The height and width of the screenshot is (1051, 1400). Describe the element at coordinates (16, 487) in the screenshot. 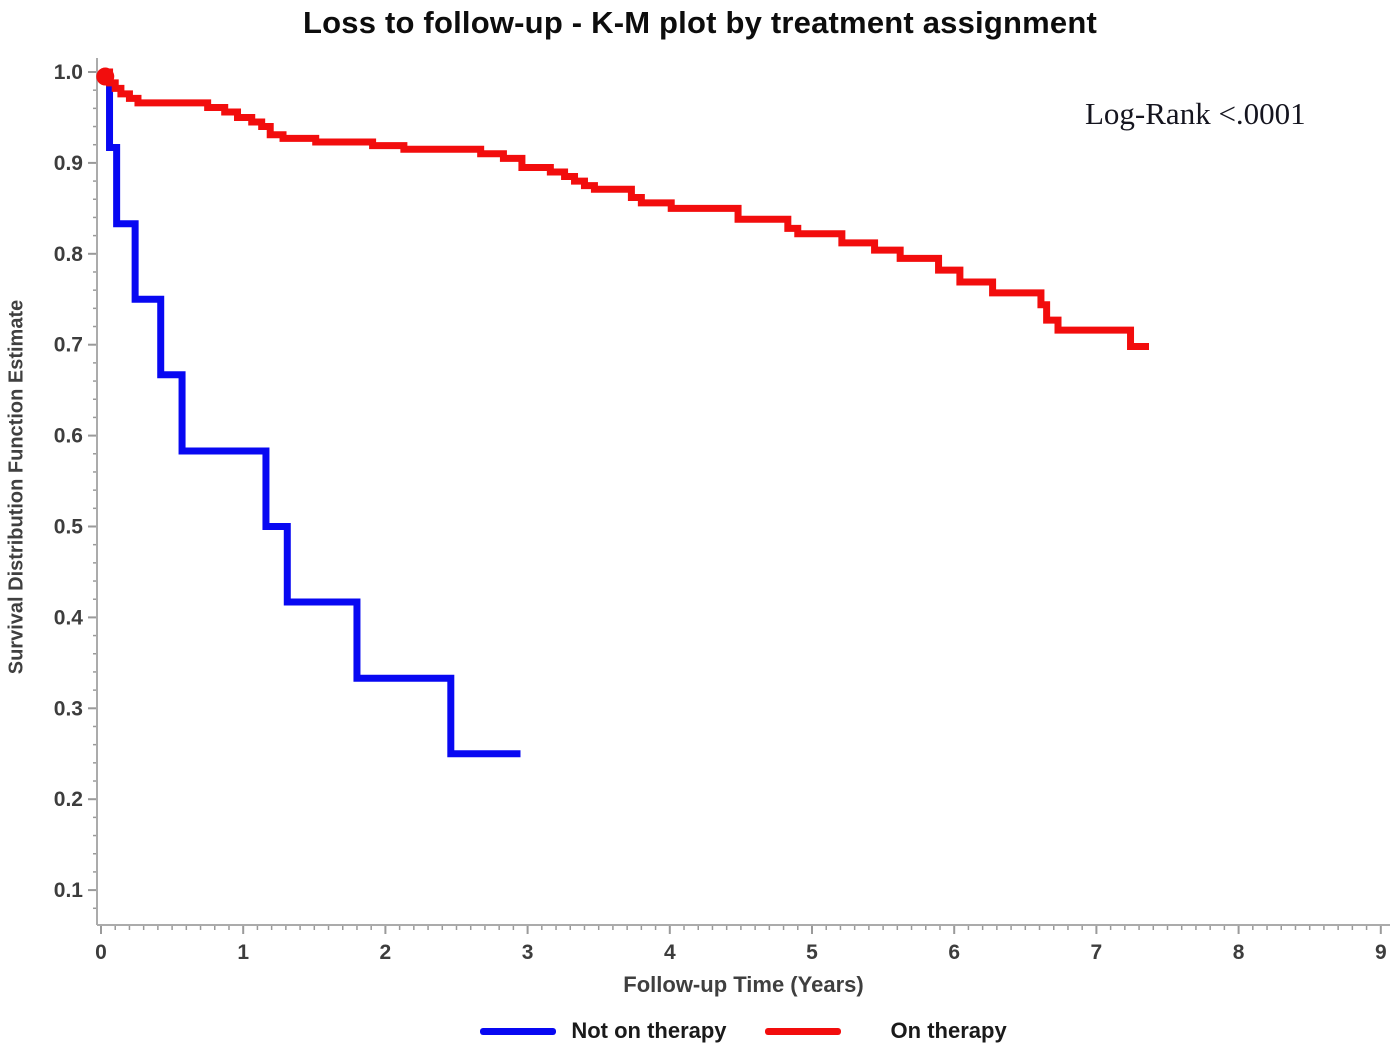

I see `y-axis-title: Survival Distribution Function Estimate` at that location.